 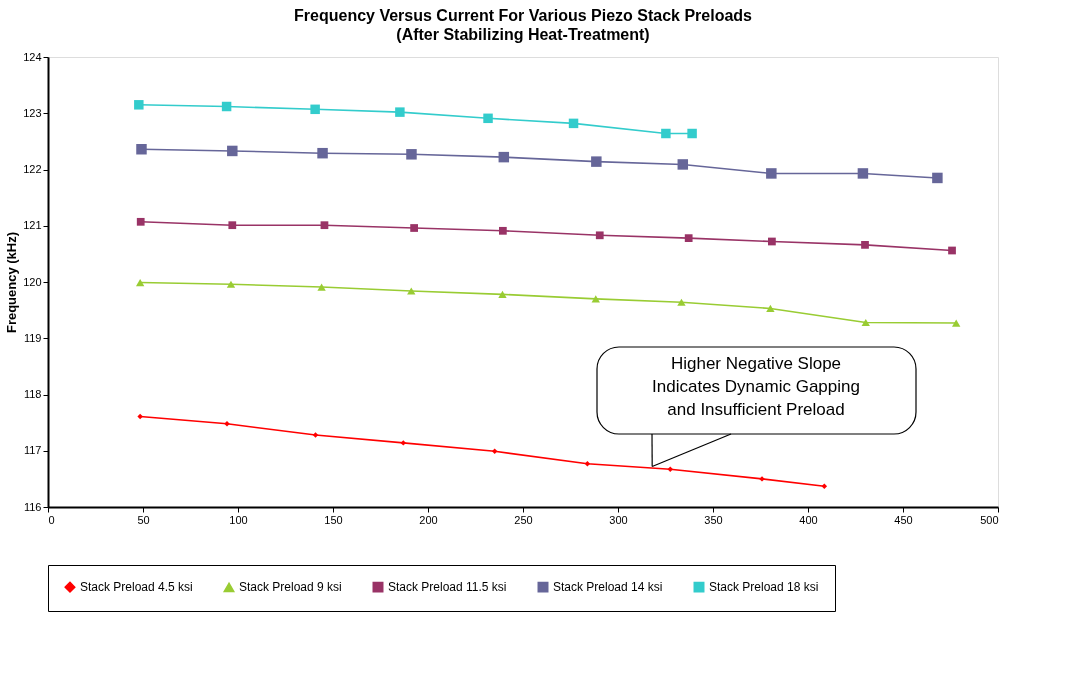 I want to click on x-tick-label: 150, so click(x=333, y=519).